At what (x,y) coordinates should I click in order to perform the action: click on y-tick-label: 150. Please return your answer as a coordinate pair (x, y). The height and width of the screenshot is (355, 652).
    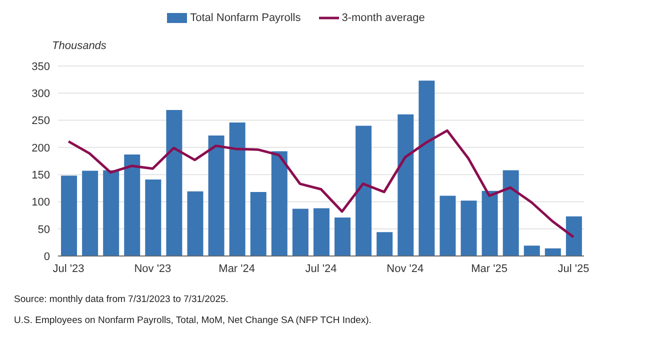
    Looking at the image, I should click on (41, 175).